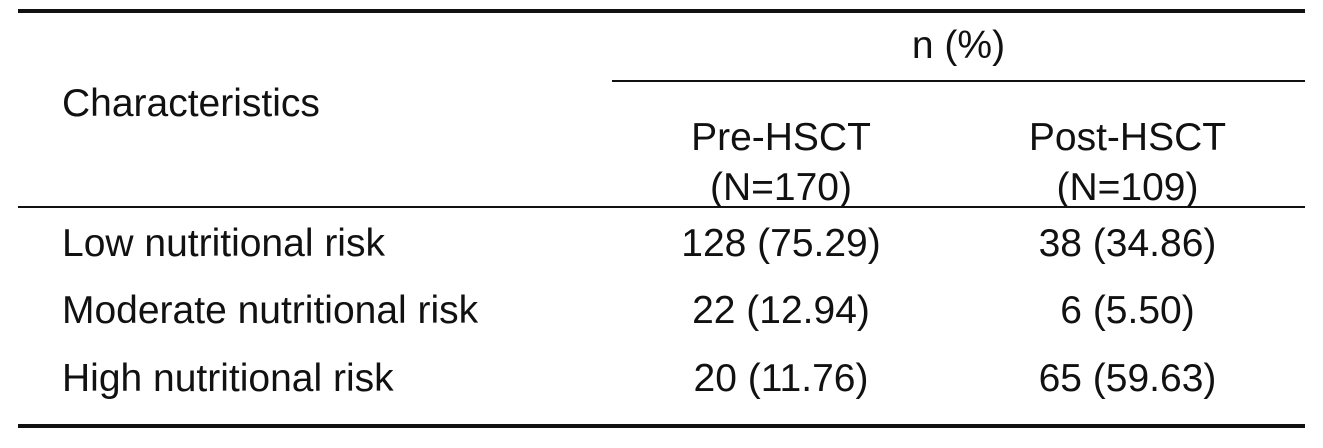  Describe the element at coordinates (781, 137) in the screenshot. I see `column-name: Pre-HSCT` at that location.